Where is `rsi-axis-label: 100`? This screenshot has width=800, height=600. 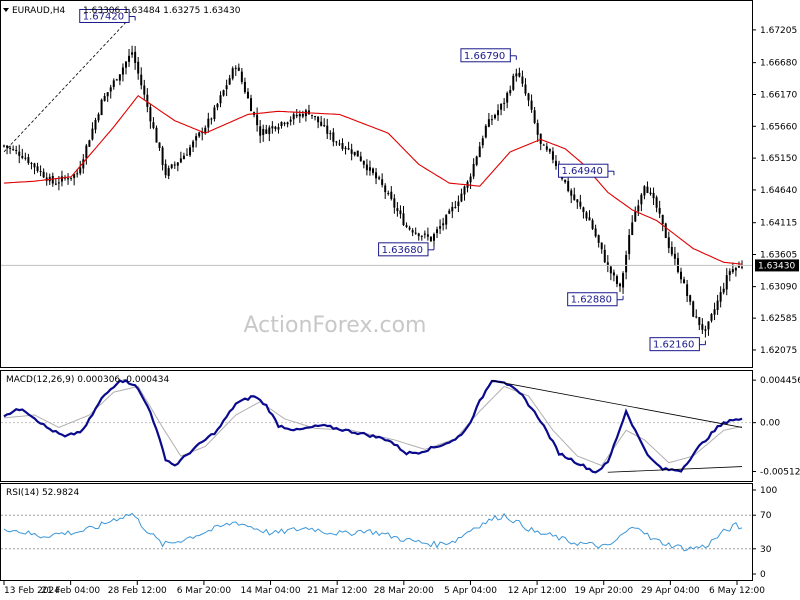
rsi-axis-label: 100 is located at coordinates (768, 491).